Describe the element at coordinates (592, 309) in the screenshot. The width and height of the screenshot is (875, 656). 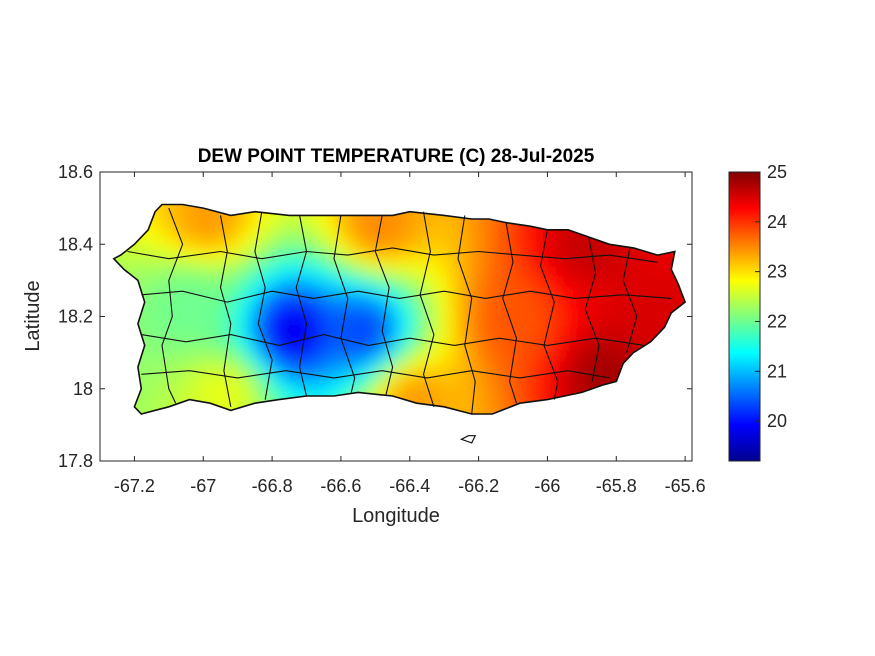
I see `municipality-boundary` at that location.